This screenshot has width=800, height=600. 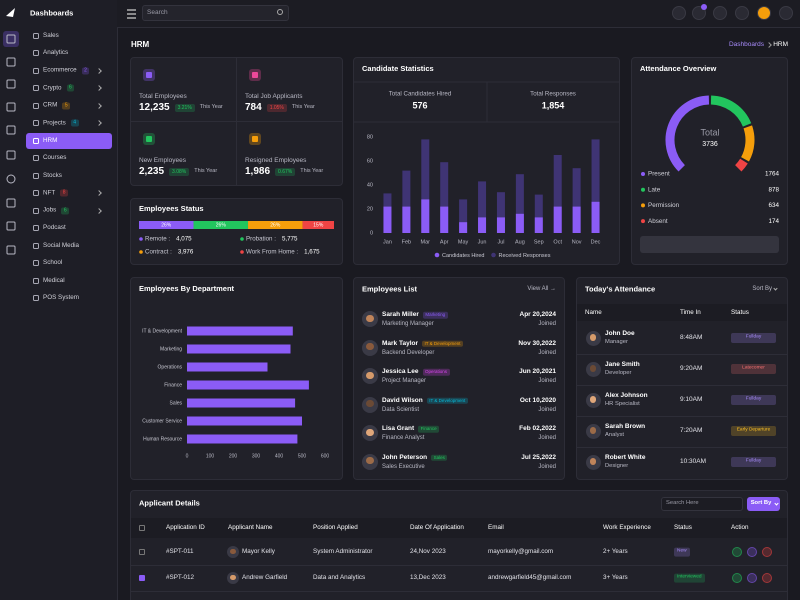 What do you see at coordinates (54, 280) in the screenshot?
I see `nav-item: Medical` at bounding box center [54, 280].